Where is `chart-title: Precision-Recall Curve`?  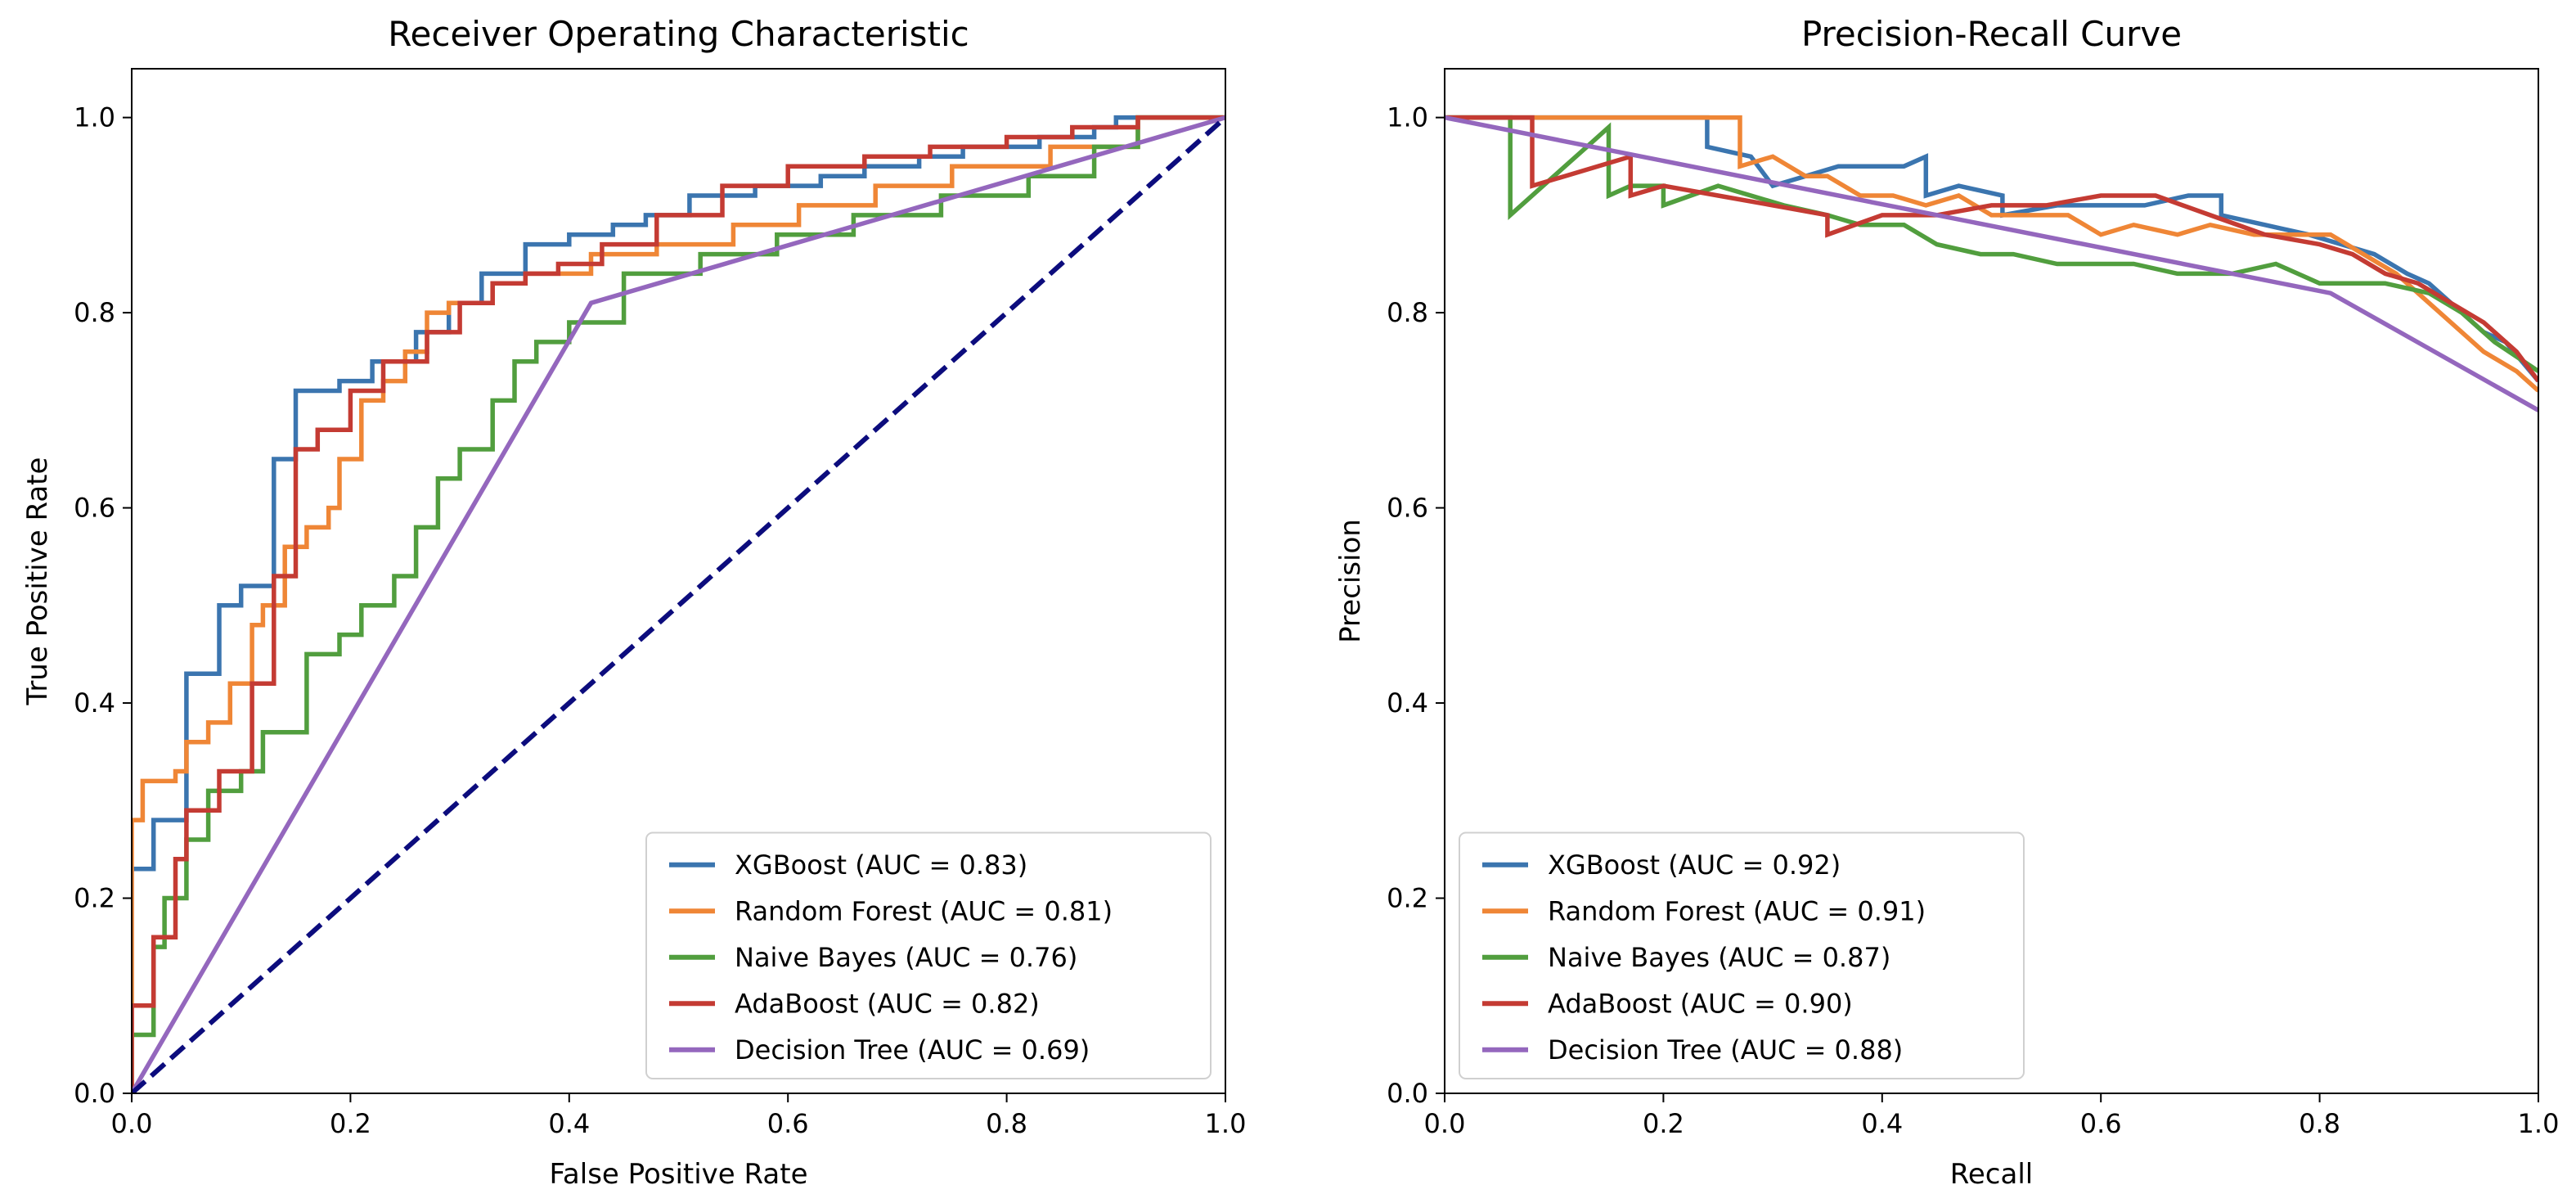 chart-title: Precision-Recall Curve is located at coordinates (1992, 34).